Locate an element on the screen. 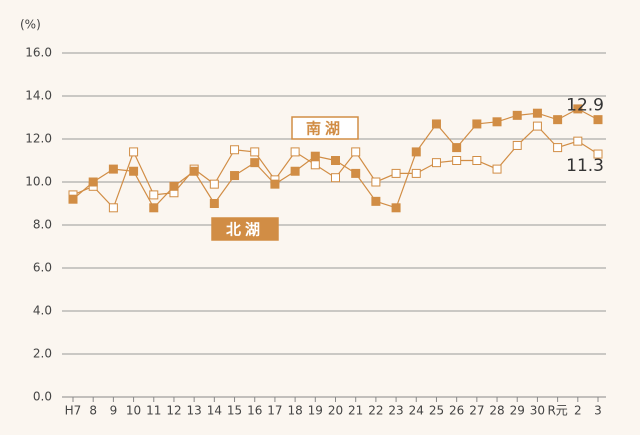 The width and height of the screenshot is (640, 435). legend-label: 南湖 is located at coordinates (325, 129).